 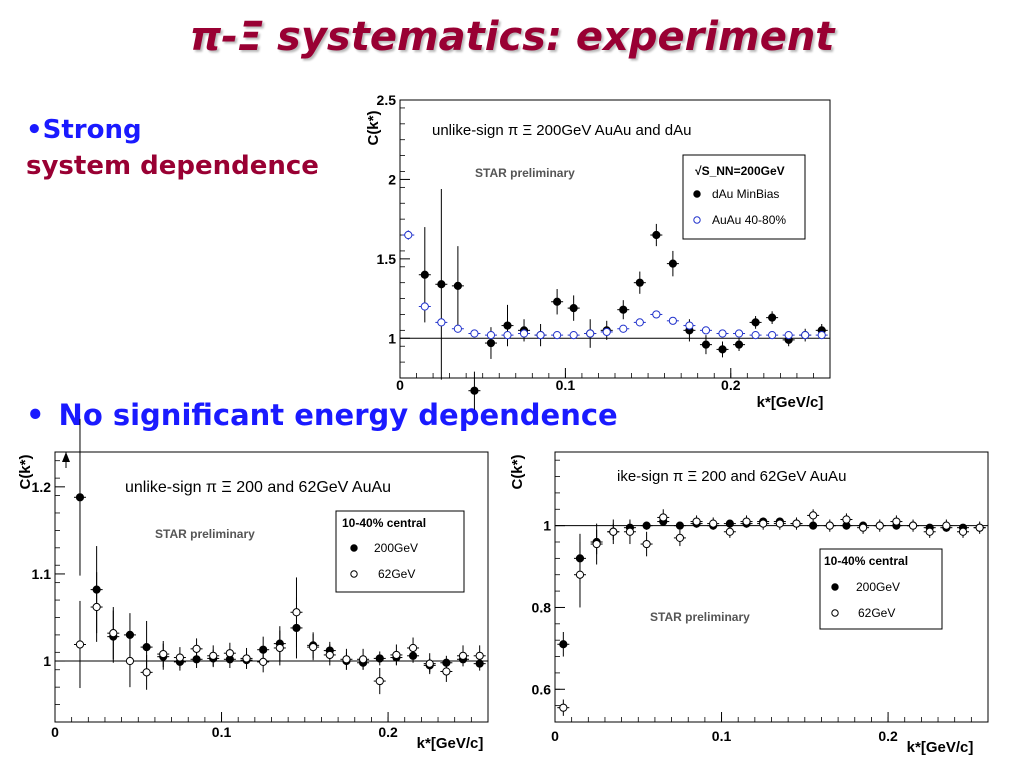 I want to click on bullet-text: No significant energy dependence, so click(x=338, y=415).